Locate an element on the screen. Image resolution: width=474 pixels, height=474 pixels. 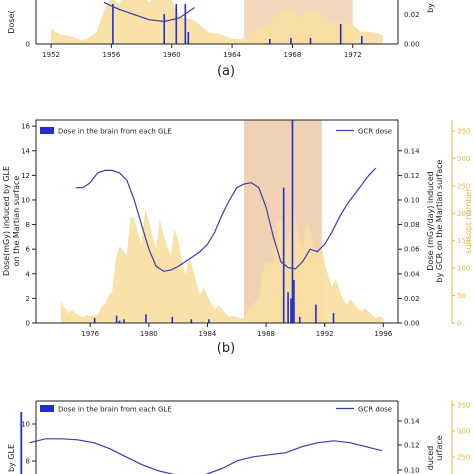
left-y-tick-label: 16 is located at coordinates (25, 127).